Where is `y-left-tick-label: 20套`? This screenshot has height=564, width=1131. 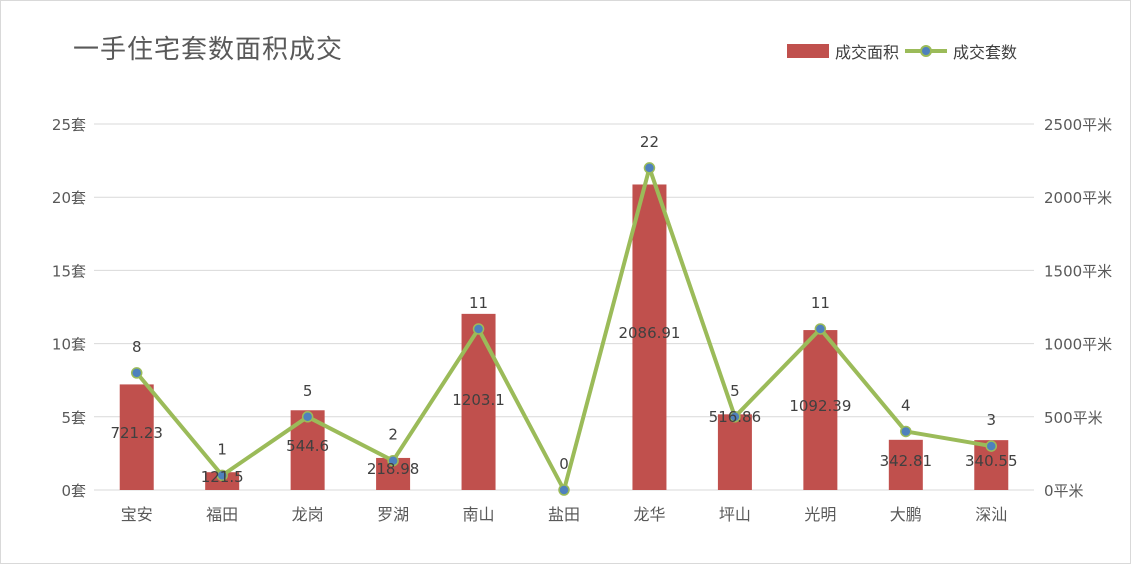
y-left-tick-label: 20套 is located at coordinates (69, 198).